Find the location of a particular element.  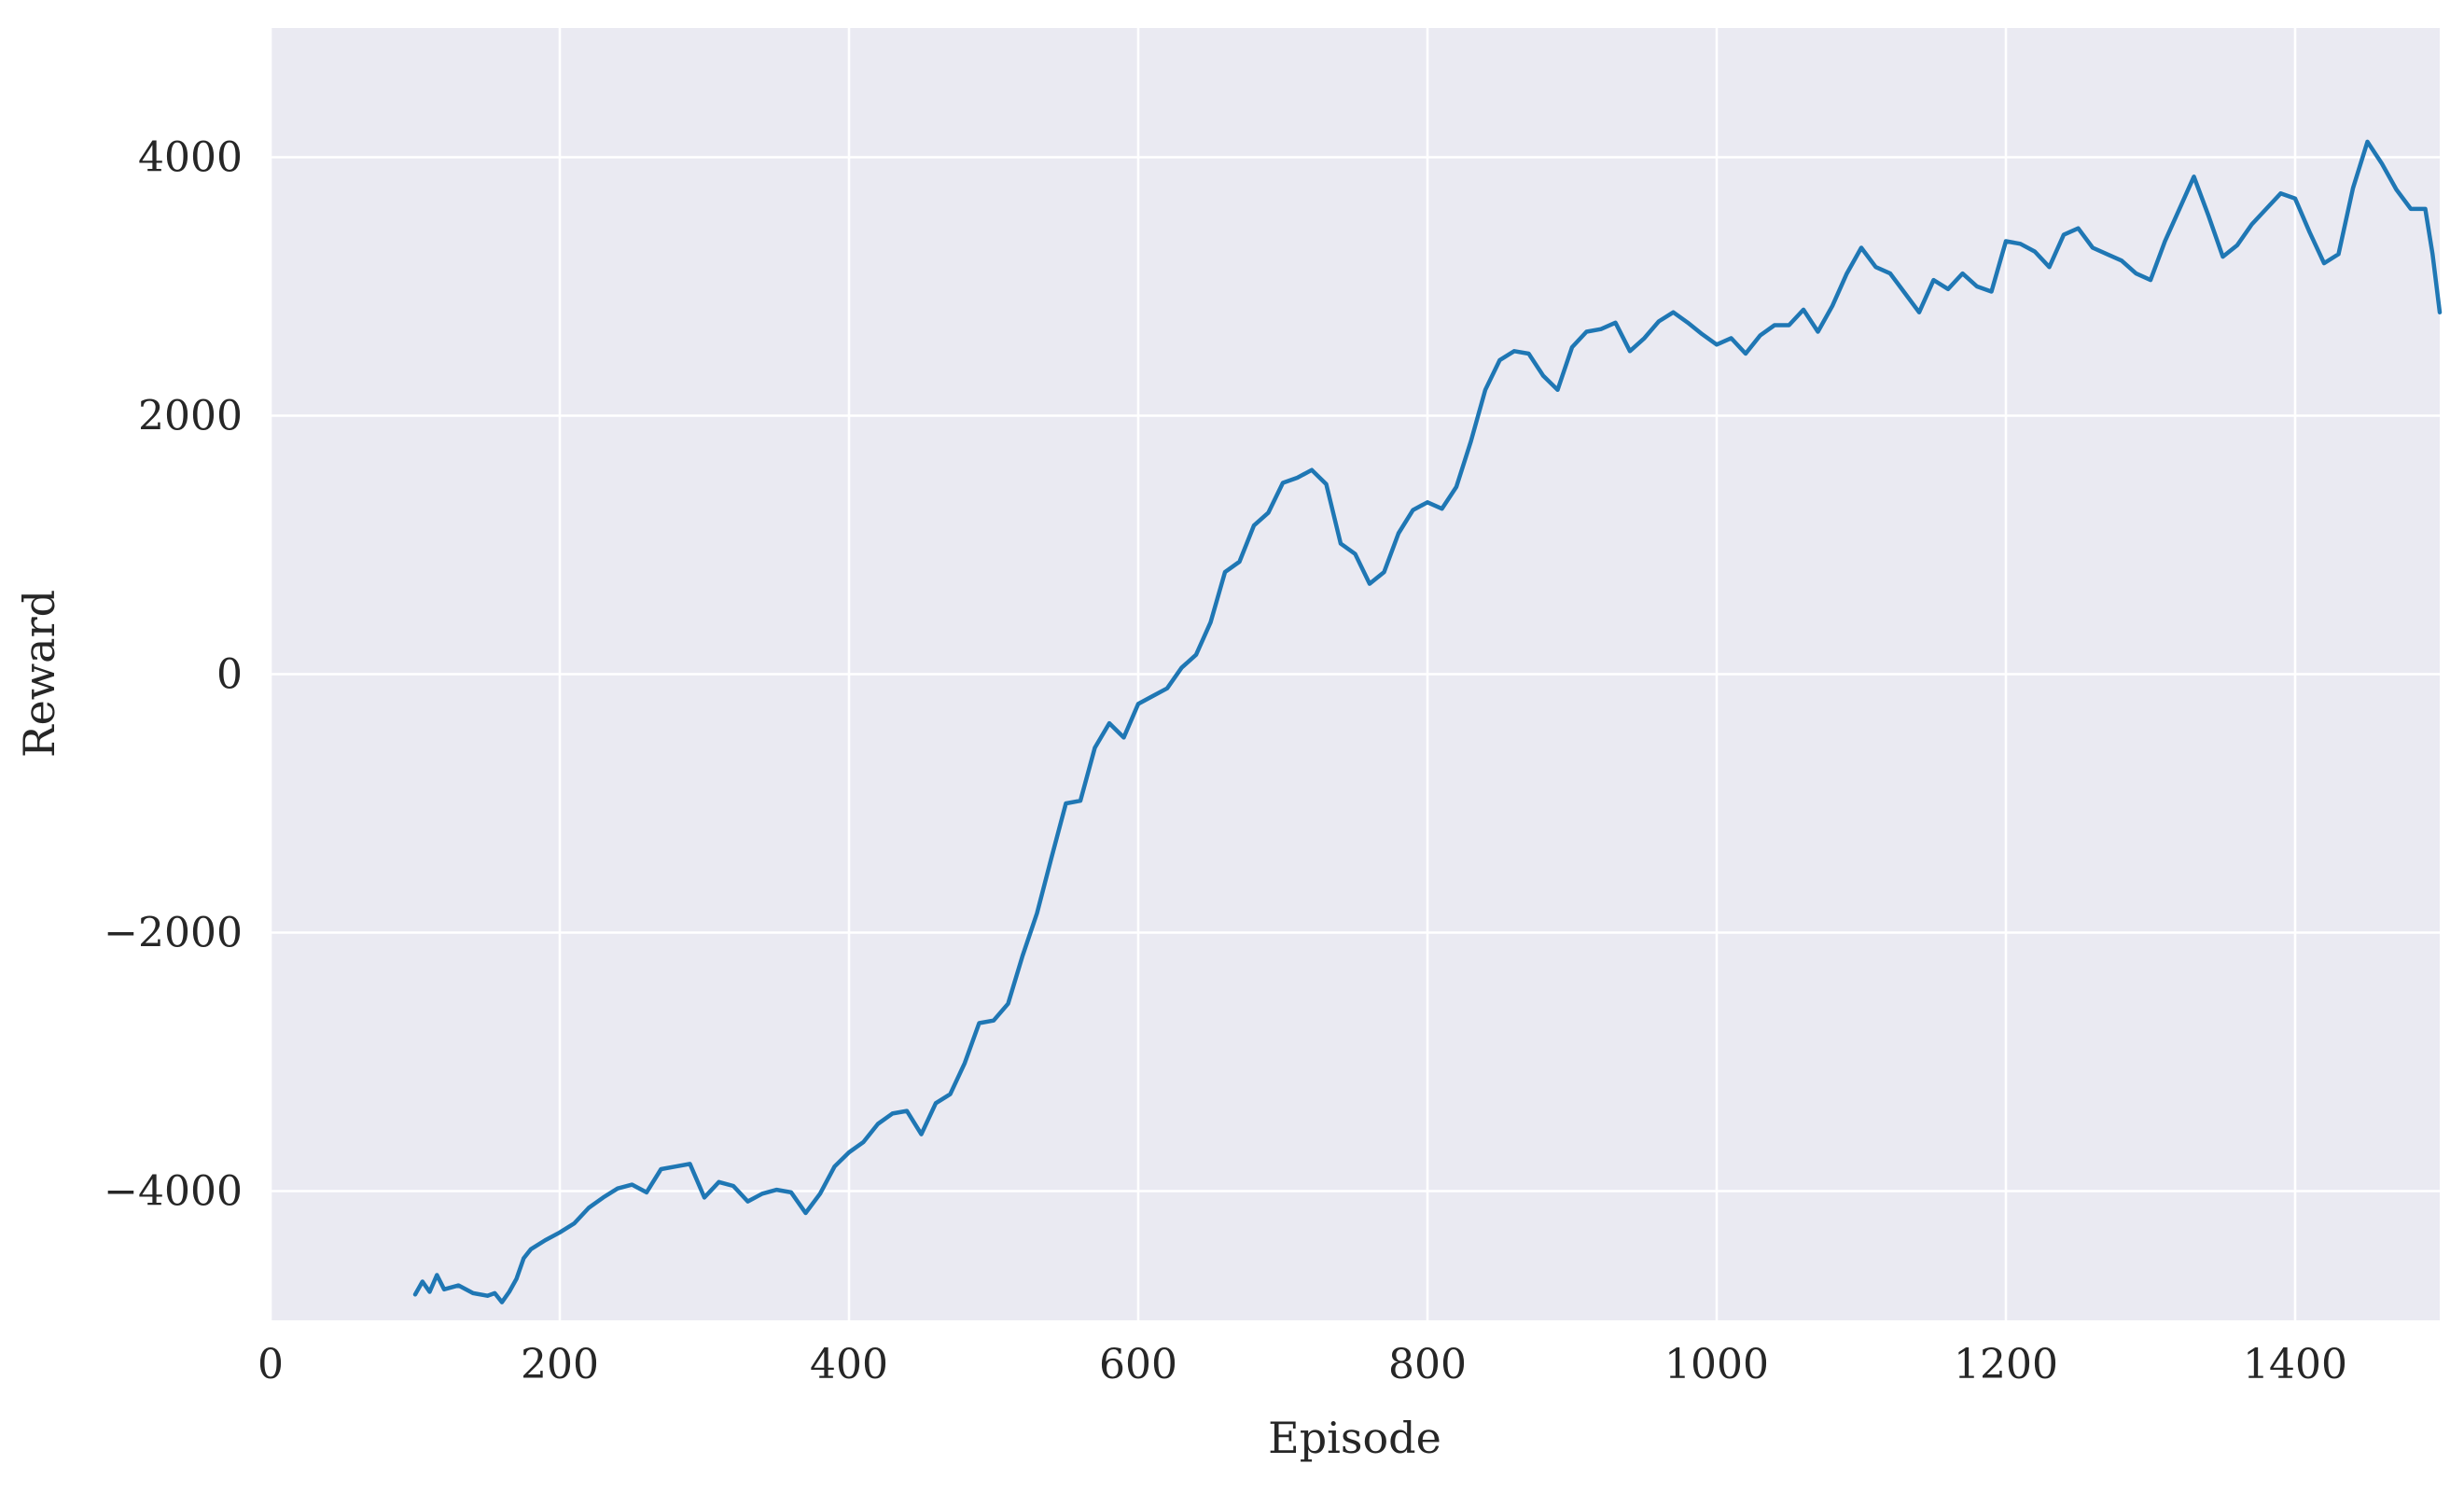

x-tick-labels: 0 200 400 600 800 1000 1200 1400 is located at coordinates (1302, 1364).